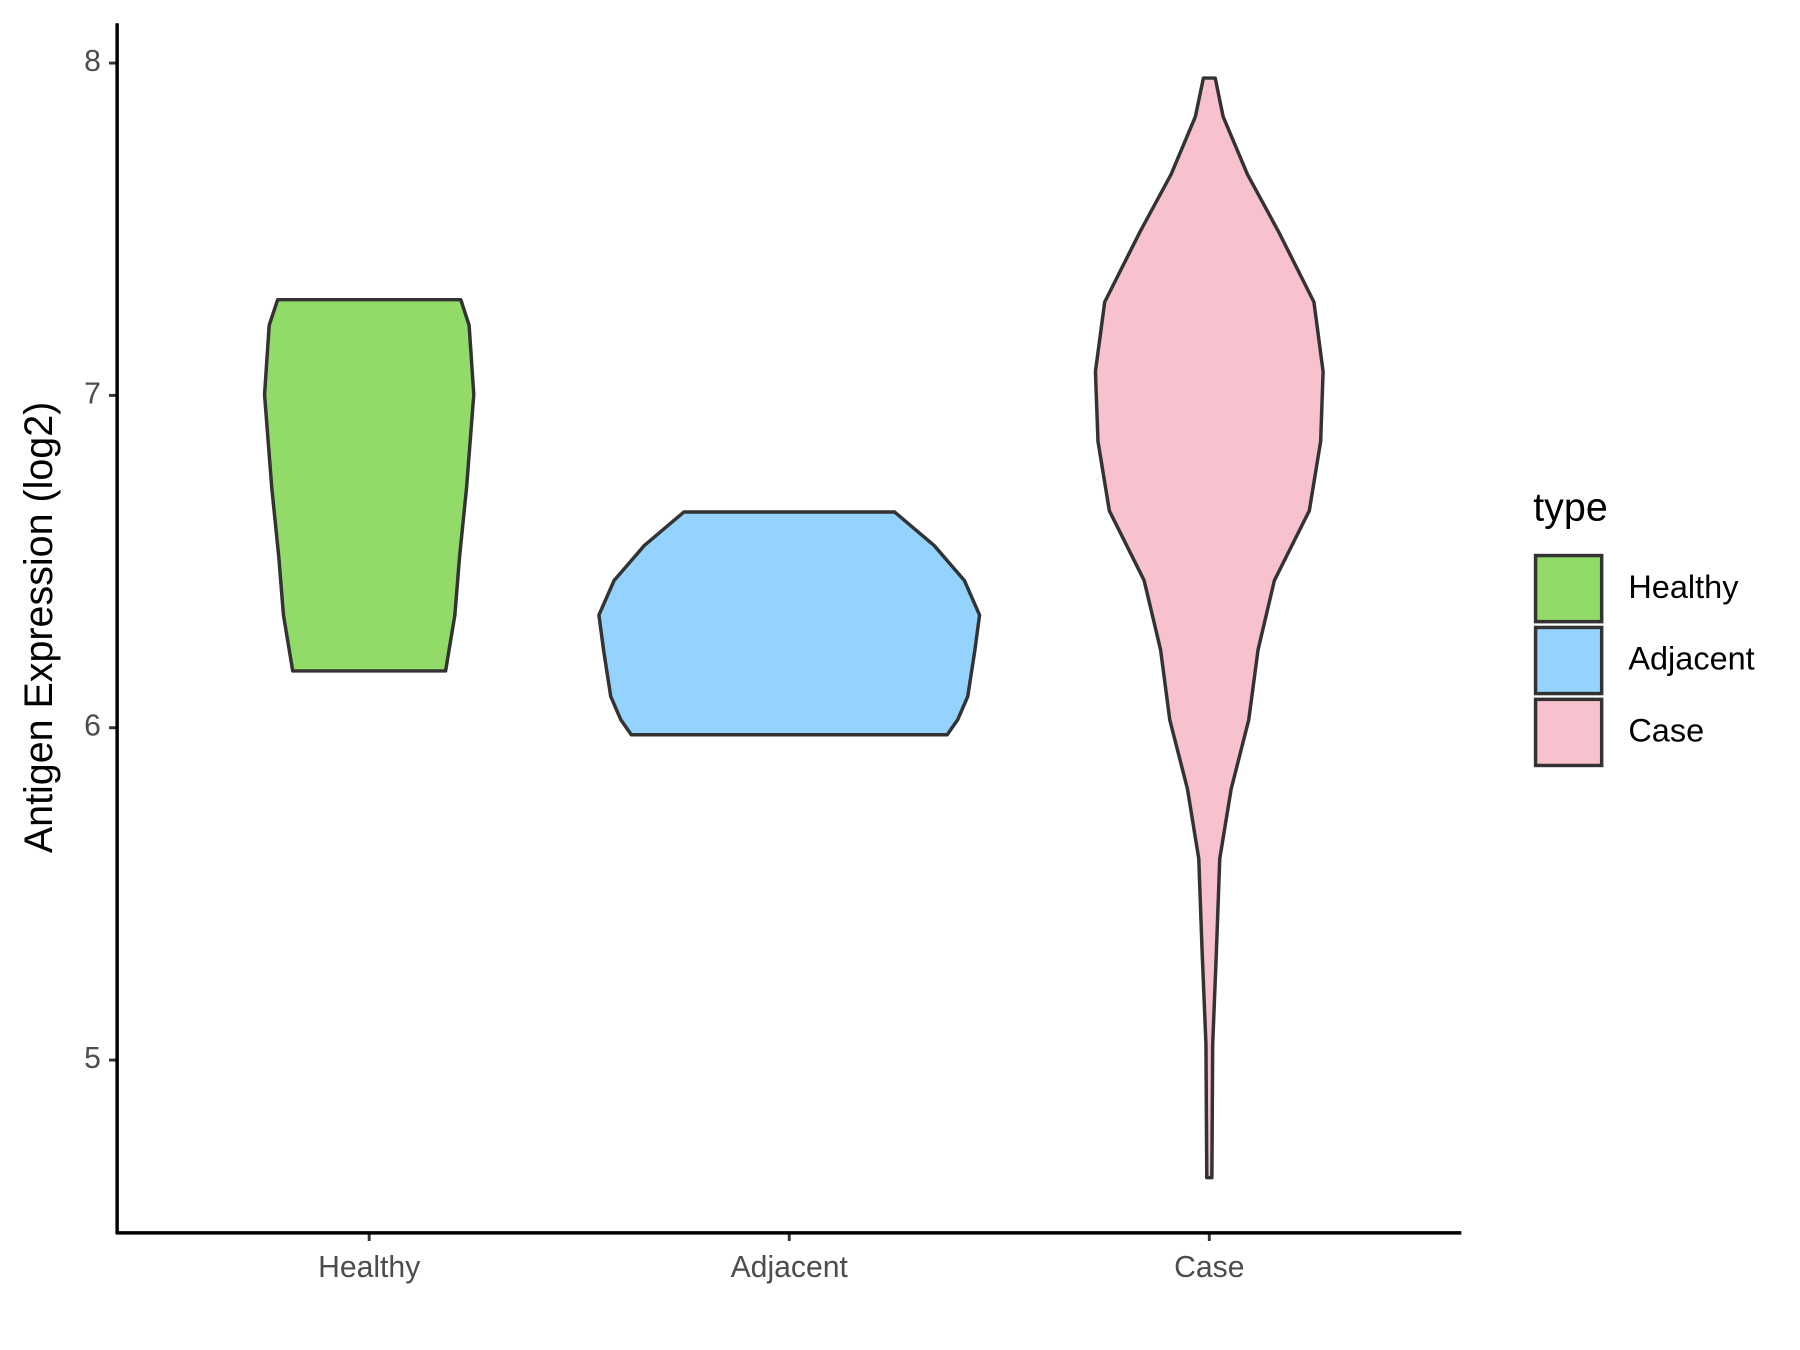  I want to click on y-tick-label: 6, so click(92, 726).